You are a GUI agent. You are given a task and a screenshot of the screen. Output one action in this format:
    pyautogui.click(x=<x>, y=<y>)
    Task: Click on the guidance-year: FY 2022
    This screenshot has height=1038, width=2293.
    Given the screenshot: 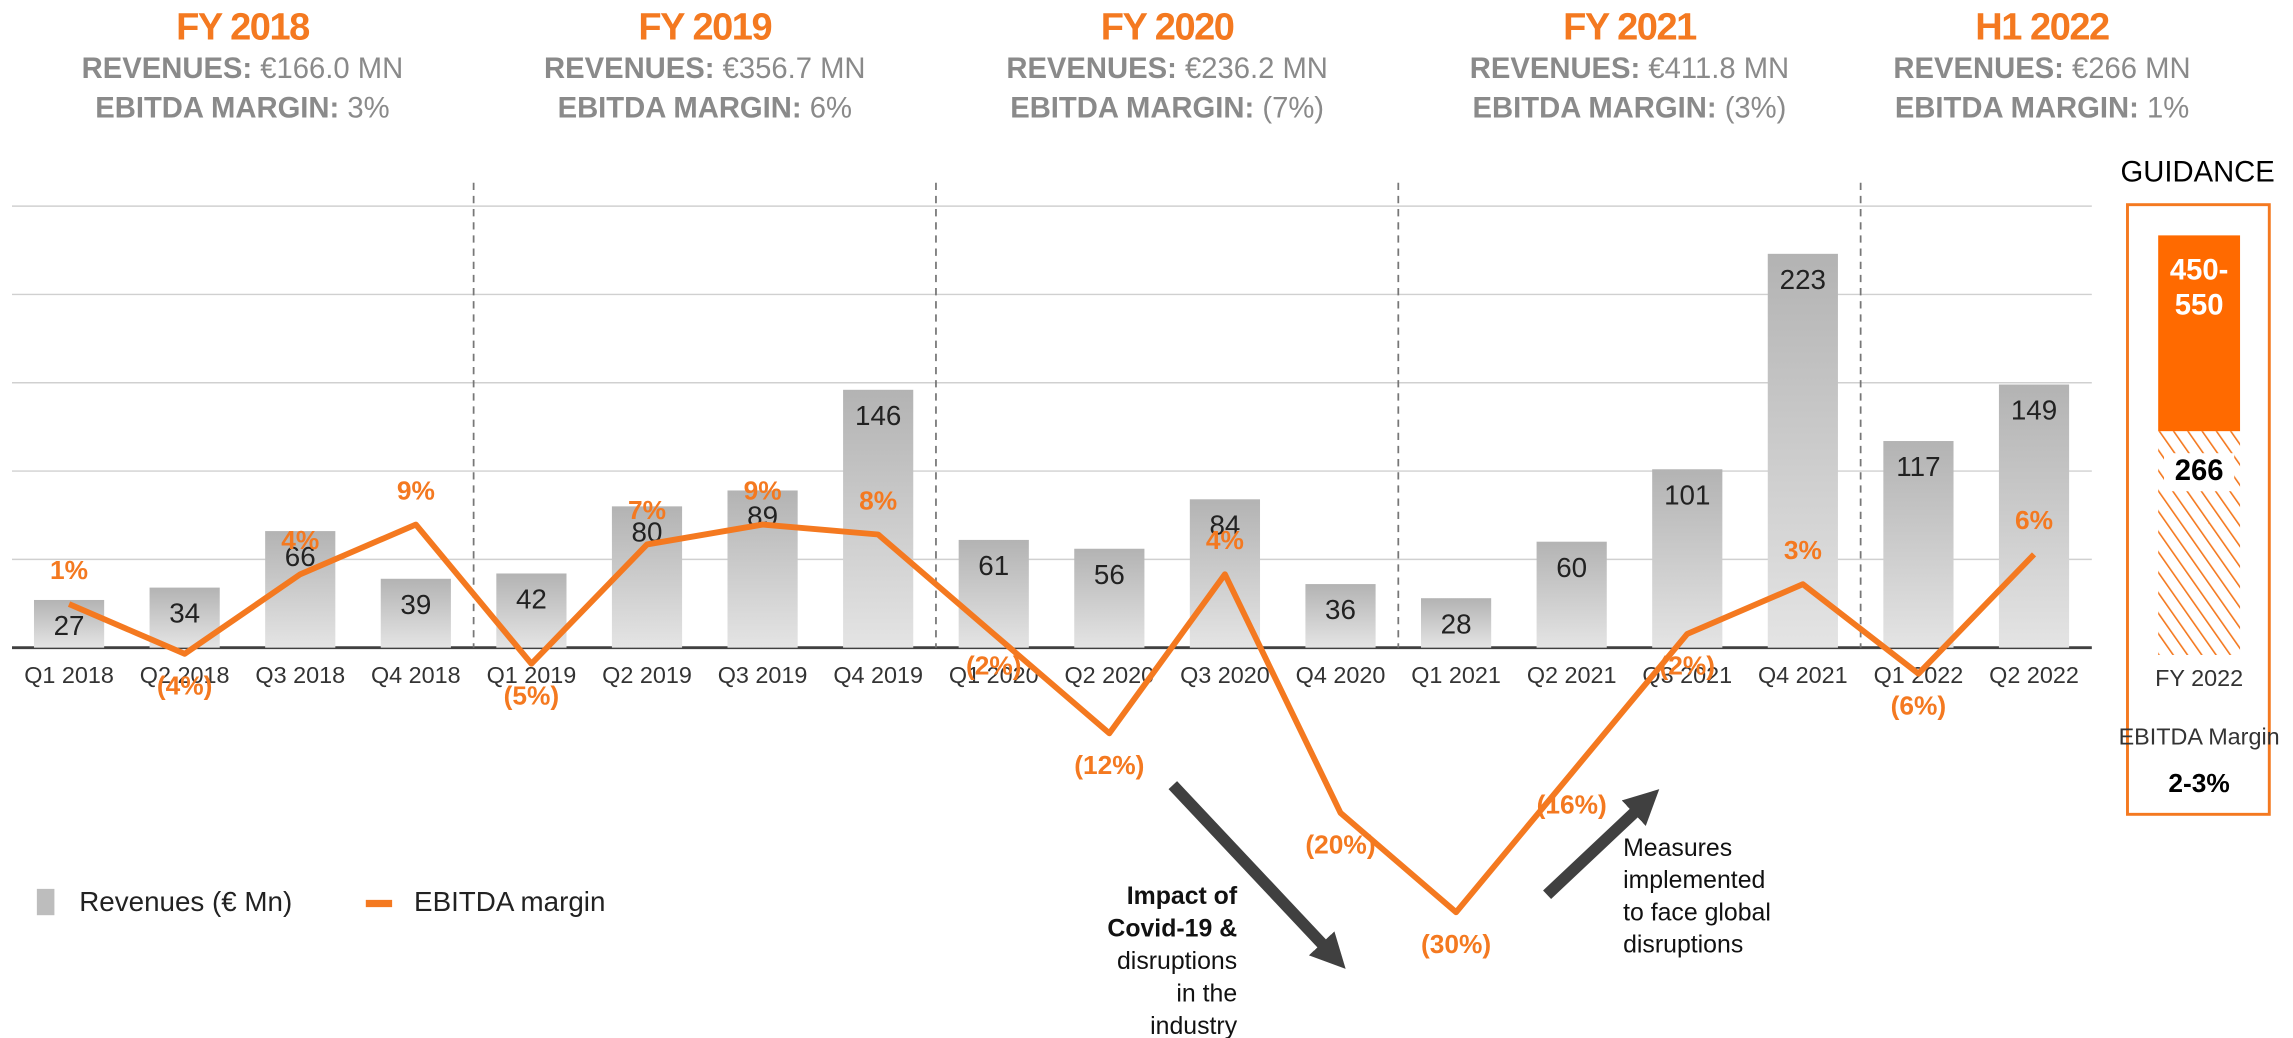 What is the action you would take?
    pyautogui.click(x=2199, y=678)
    